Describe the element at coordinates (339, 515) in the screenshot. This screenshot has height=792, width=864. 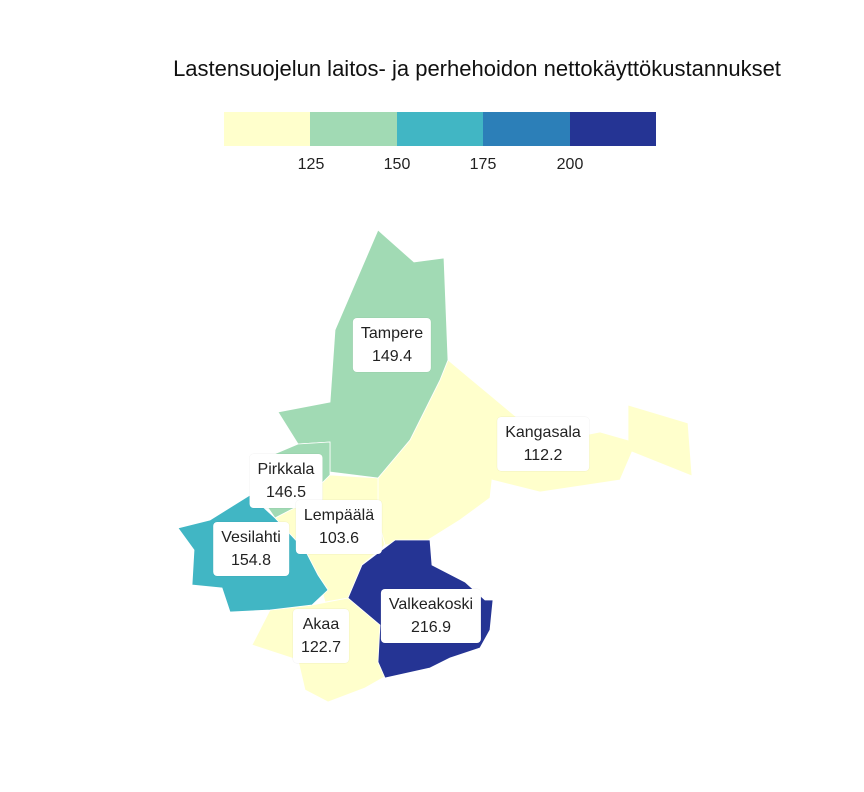
I see `label-lempaala-name: Lempäälä` at that location.